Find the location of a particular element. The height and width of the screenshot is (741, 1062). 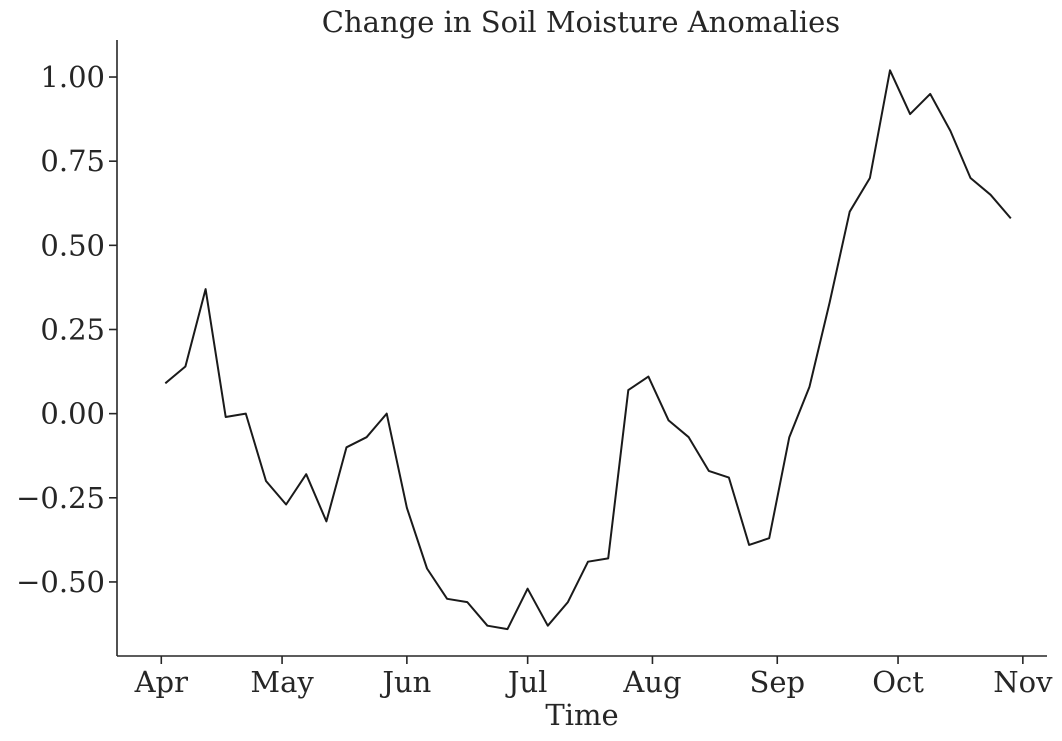

y-tick-label: 0.50 is located at coordinates (72, 245).